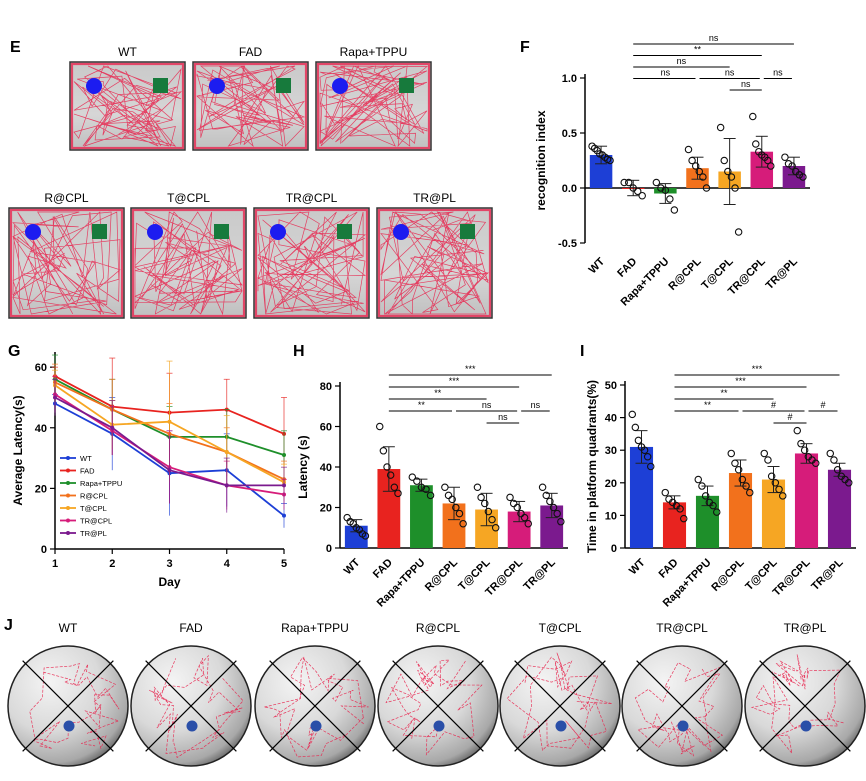  Describe the element at coordinates (740, 381) in the screenshot. I see `significance-label: ***` at that location.